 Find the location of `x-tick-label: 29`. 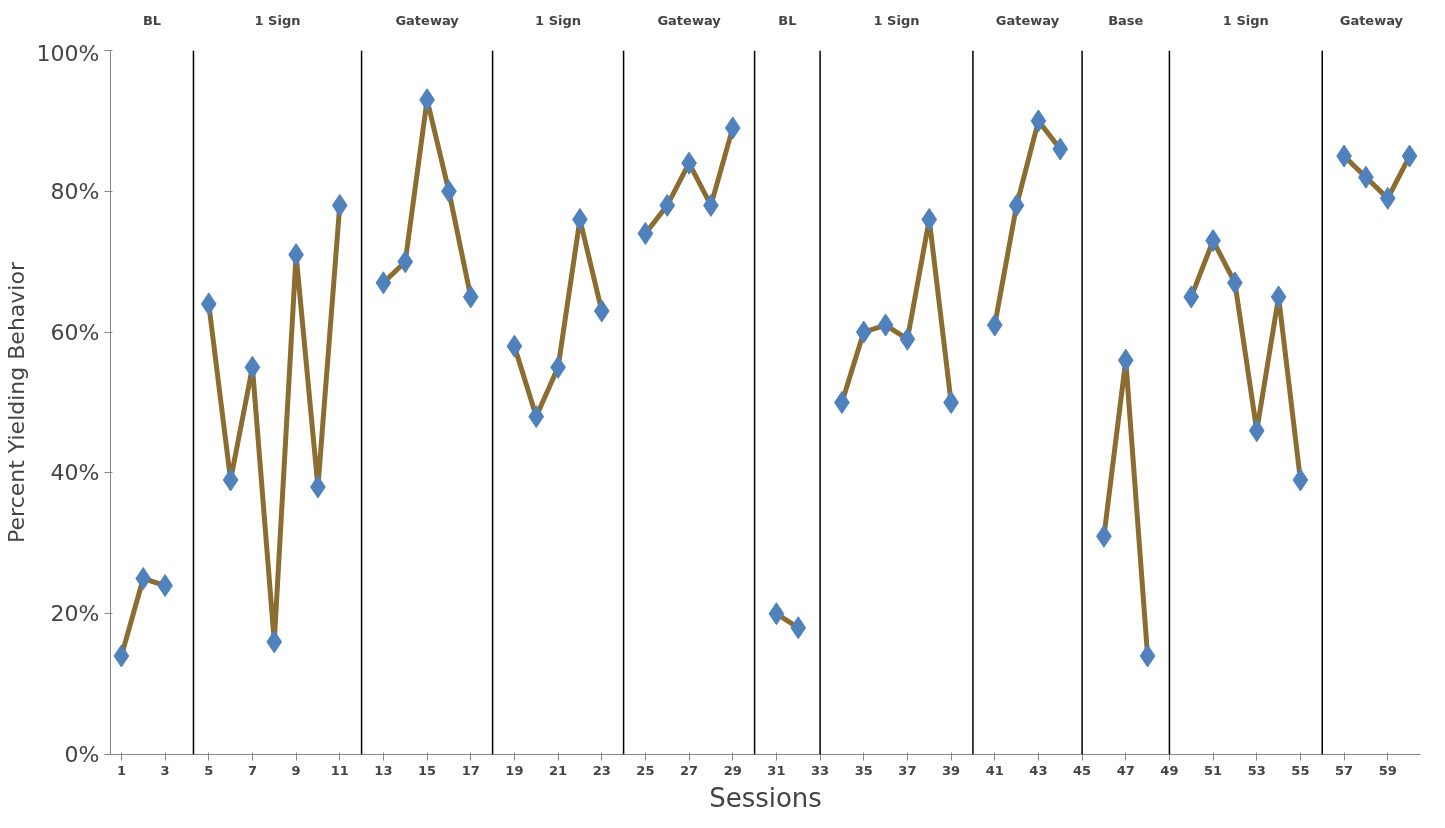

x-tick-label: 29 is located at coordinates (732, 770).